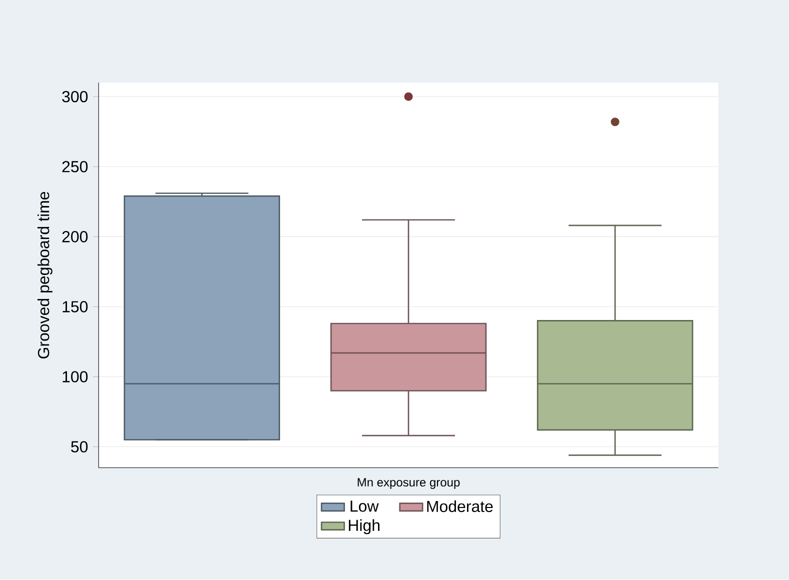  Describe the element at coordinates (75, 306) in the screenshot. I see `y-tick-label: 150` at that location.